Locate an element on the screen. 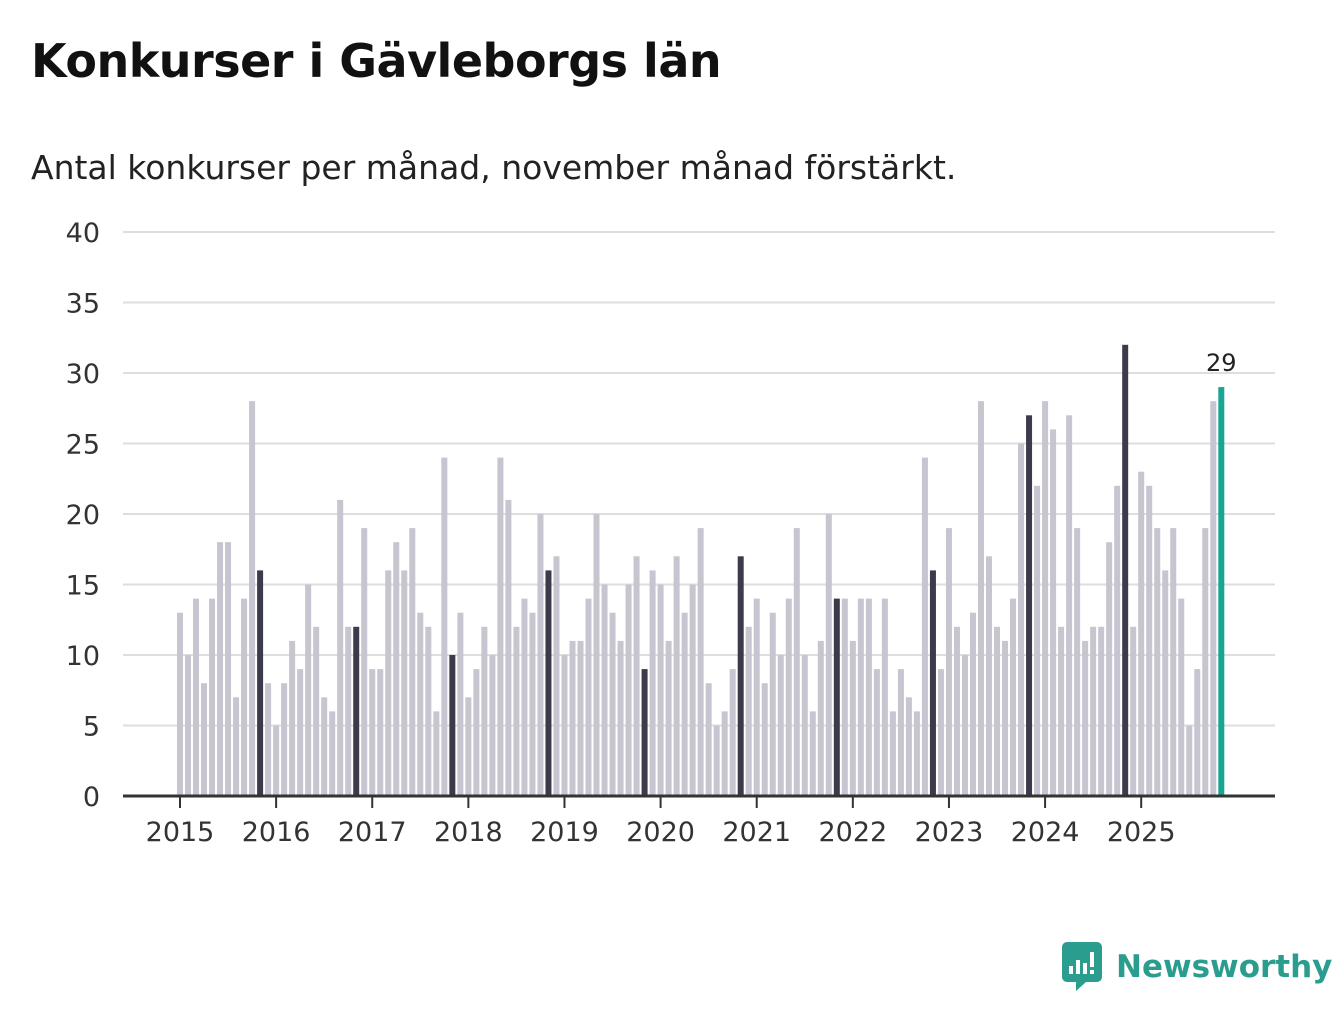  x-tick-label: 2015 is located at coordinates (180, 832).